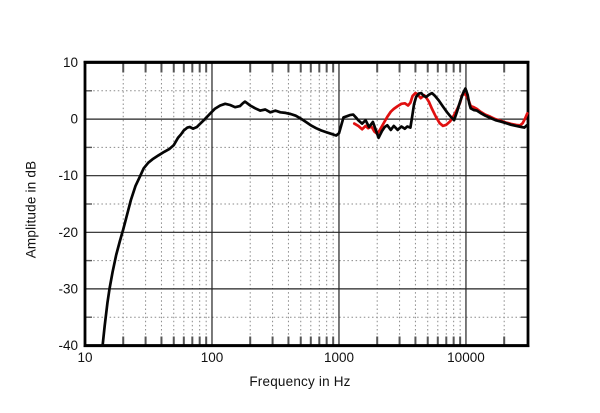  I want to click on x-tick-label: 100, so click(212, 357).